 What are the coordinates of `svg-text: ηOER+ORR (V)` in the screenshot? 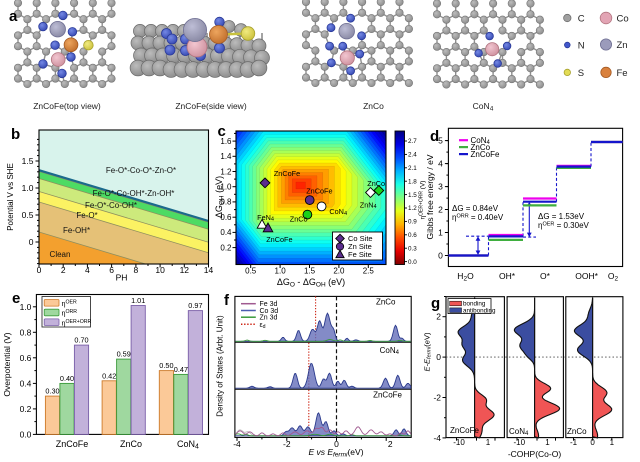 It's located at (423, 200).